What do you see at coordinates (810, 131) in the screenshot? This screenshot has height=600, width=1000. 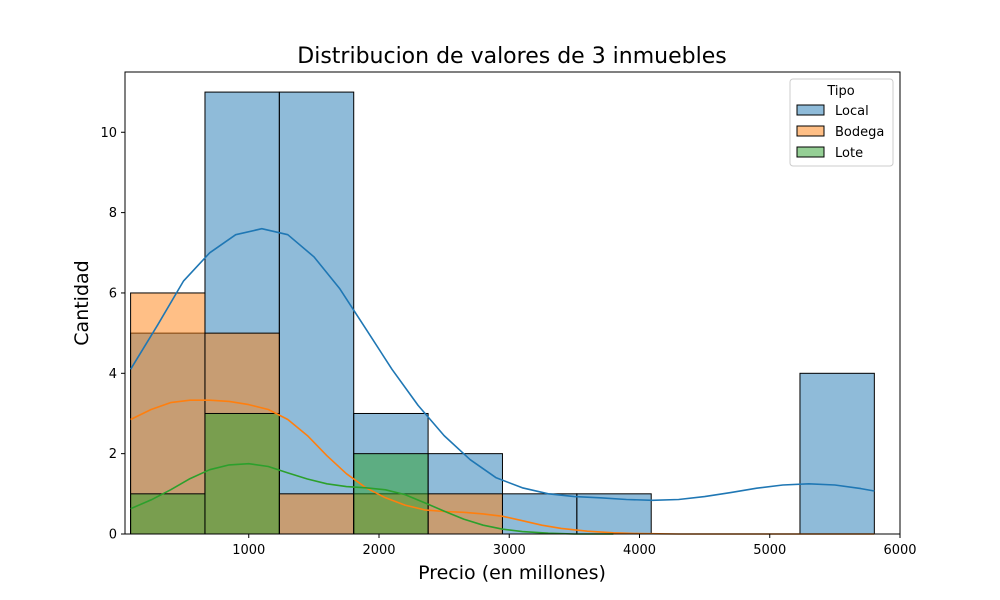 I see `legend-swatch-bodega` at bounding box center [810, 131].